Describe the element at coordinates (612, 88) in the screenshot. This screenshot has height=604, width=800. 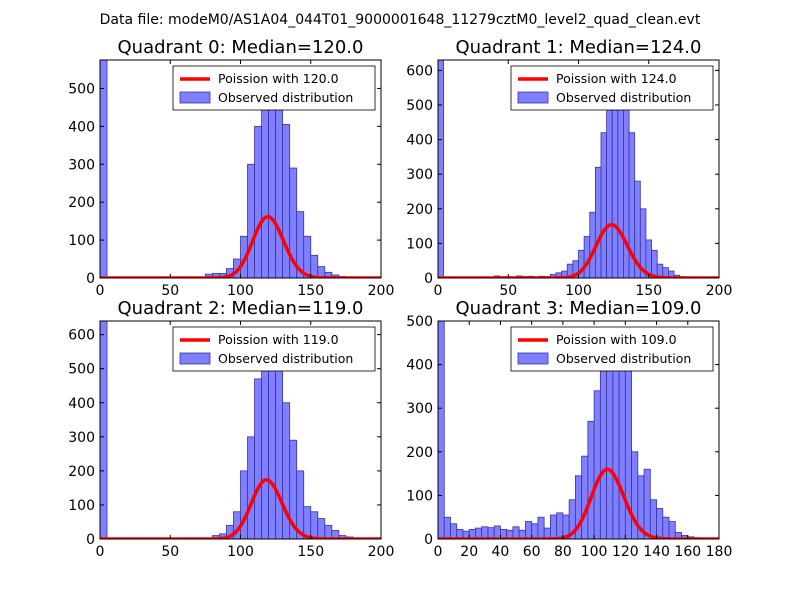
I see `legend: Poission with 124.0 Observed distribution` at that location.